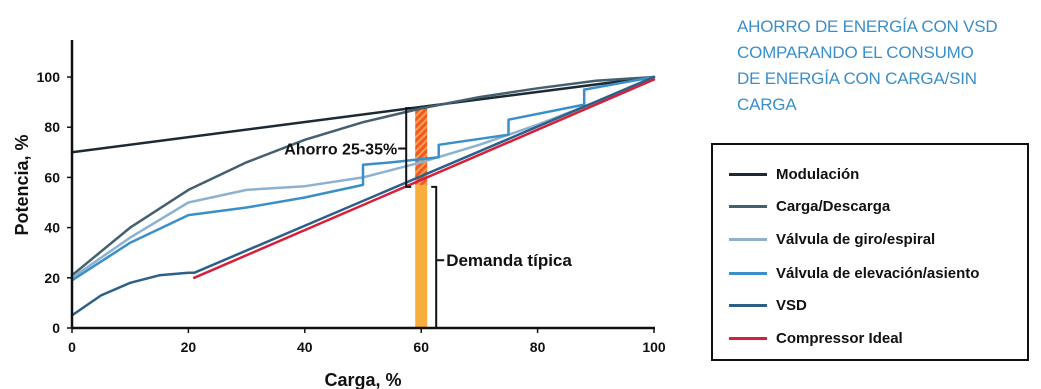 This screenshot has width=1041, height=389. I want to click on legend-label: Modulación, so click(818, 174).